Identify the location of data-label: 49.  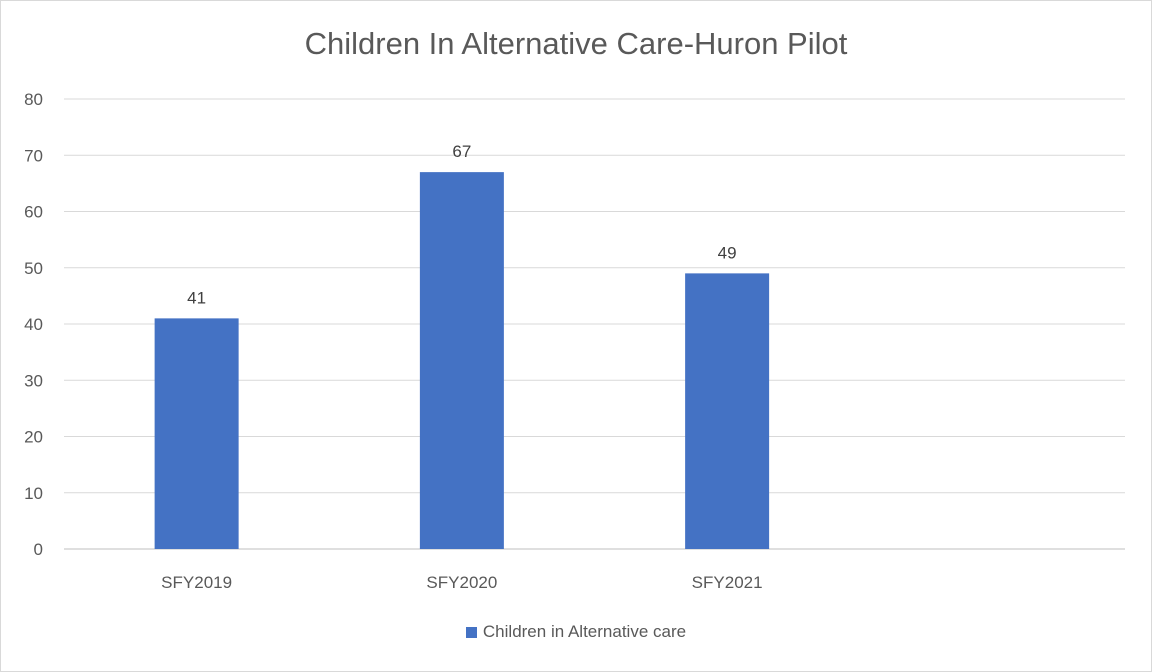
(727, 252).